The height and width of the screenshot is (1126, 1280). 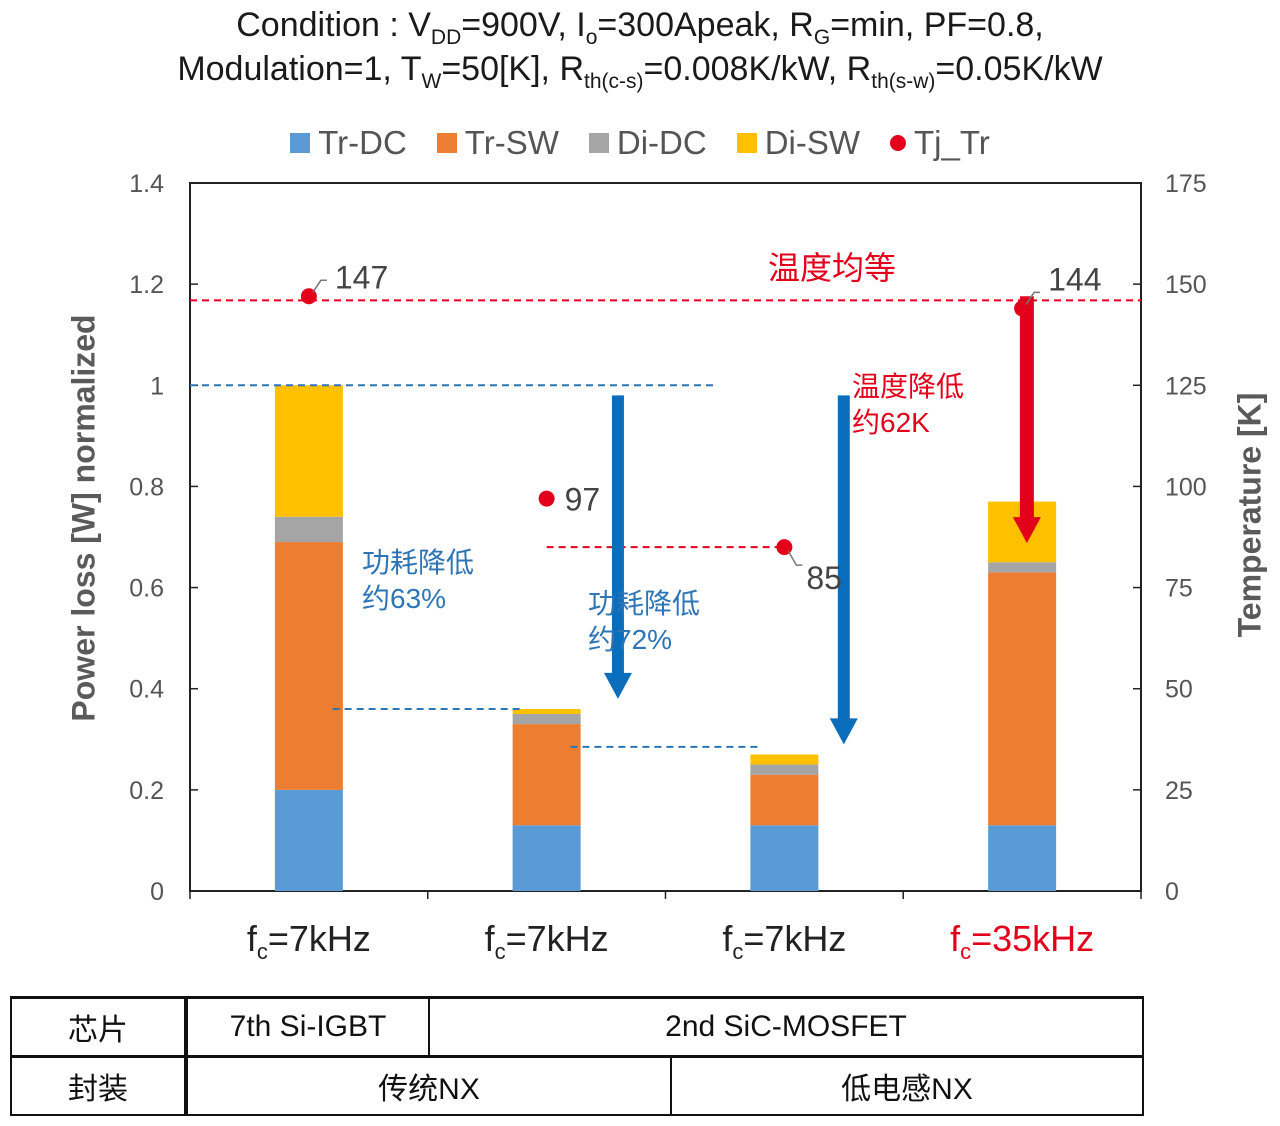 I want to click on x-category-label: fc=35kHz, so click(x=1022, y=941).